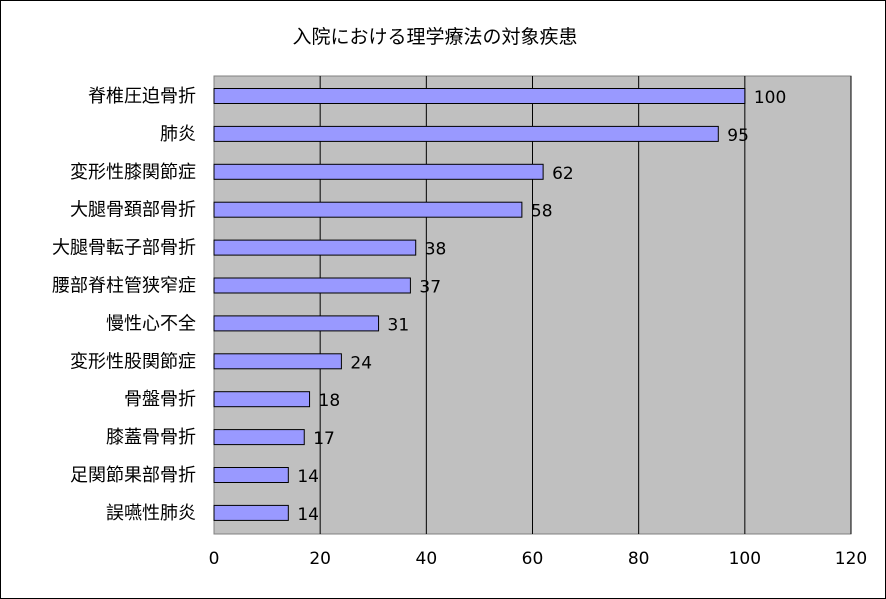 The width and height of the screenshot is (886, 599). I want to click on value-label-6: 31, so click(399, 325).